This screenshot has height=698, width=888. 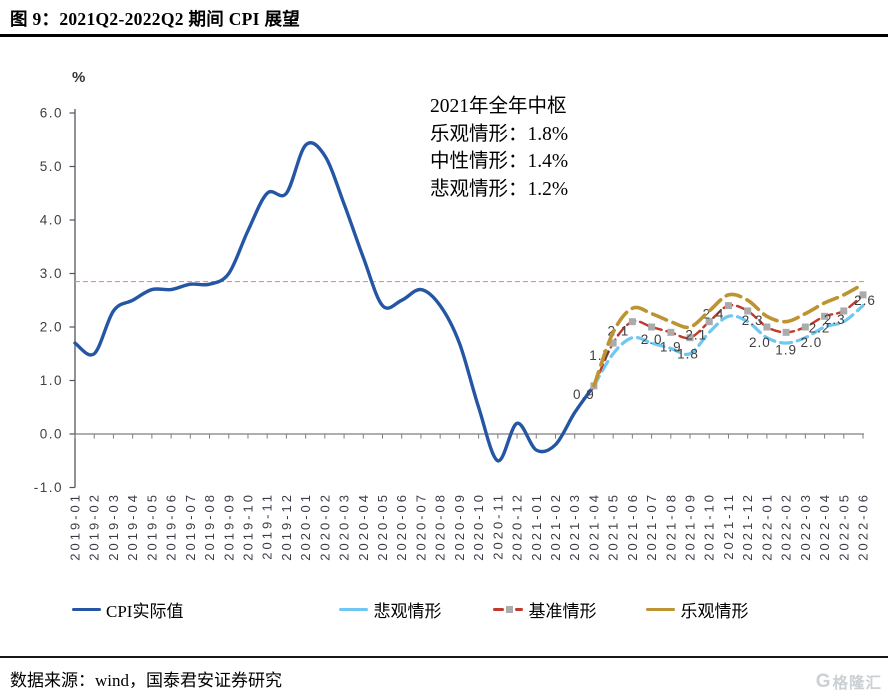 What do you see at coordinates (820, 327) in the screenshot?
I see `data-label: 2.2` at bounding box center [820, 327].